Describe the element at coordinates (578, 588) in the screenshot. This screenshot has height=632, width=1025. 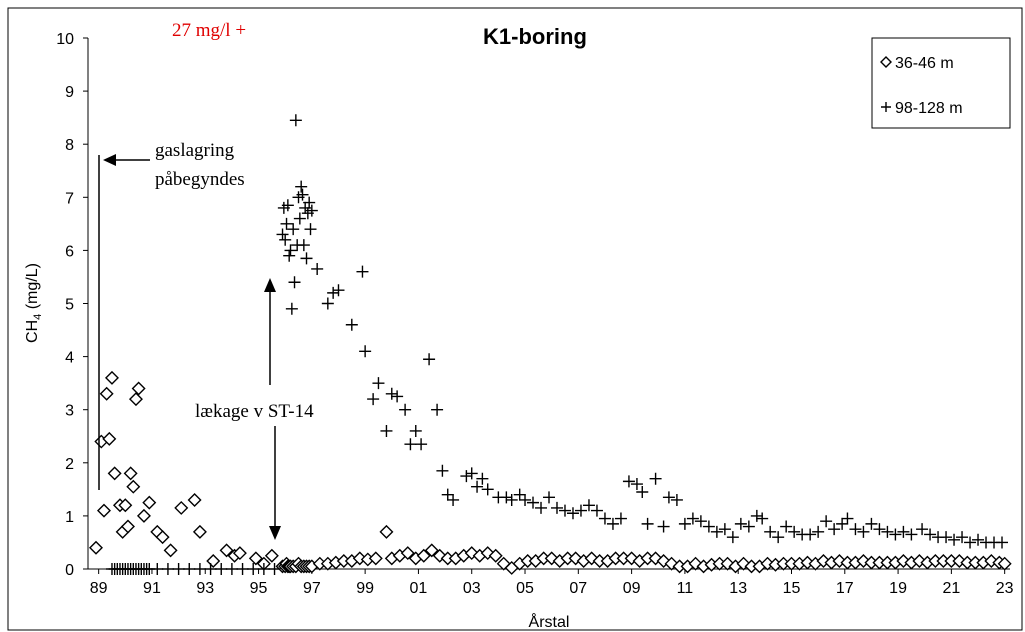
I see `x-tick-label: 07` at that location.